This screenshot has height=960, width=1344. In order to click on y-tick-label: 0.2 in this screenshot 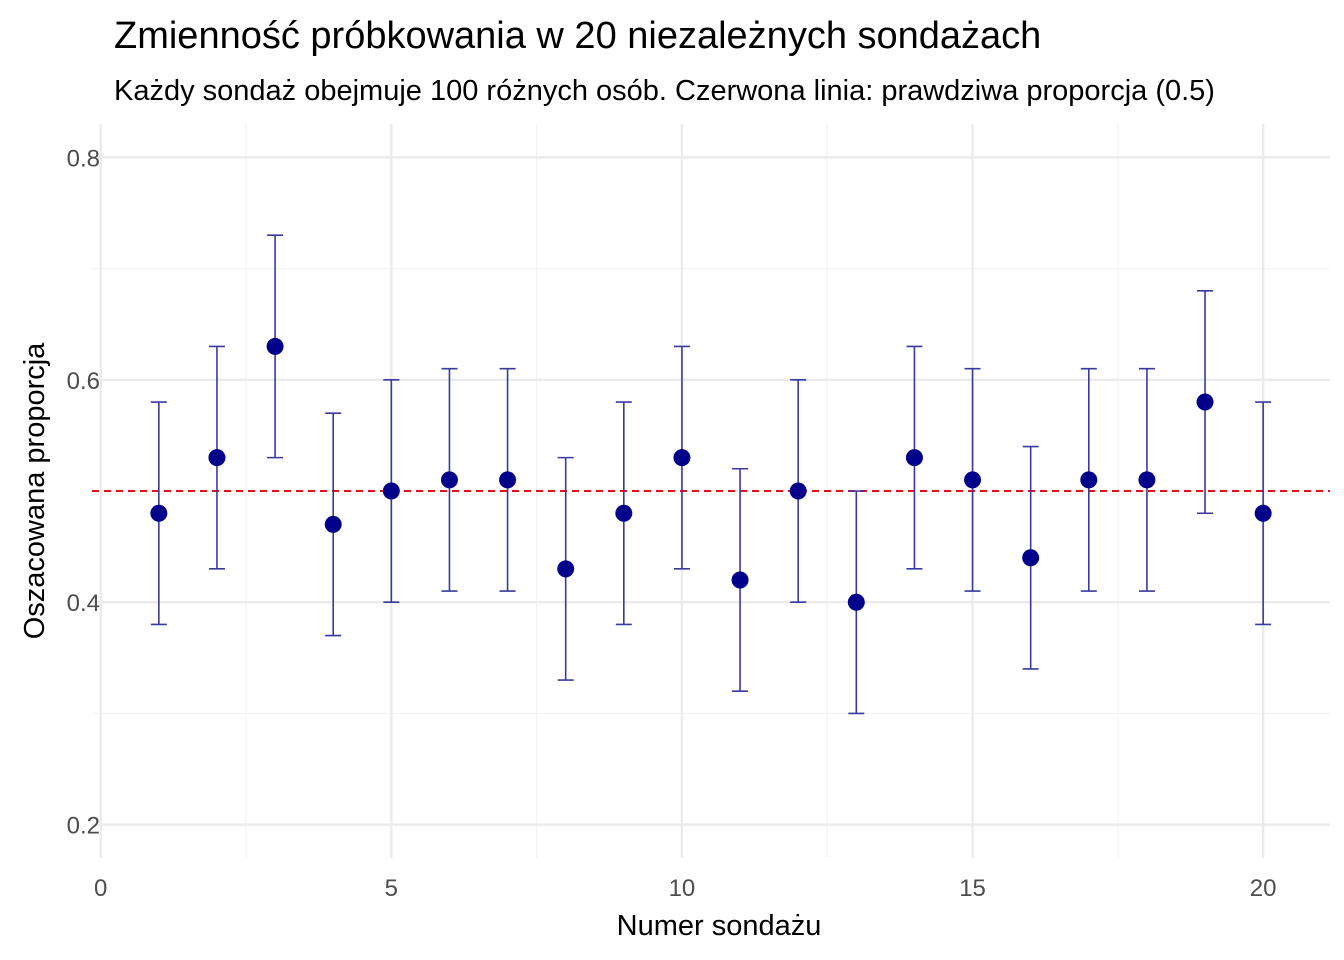, I will do `click(83, 826)`.